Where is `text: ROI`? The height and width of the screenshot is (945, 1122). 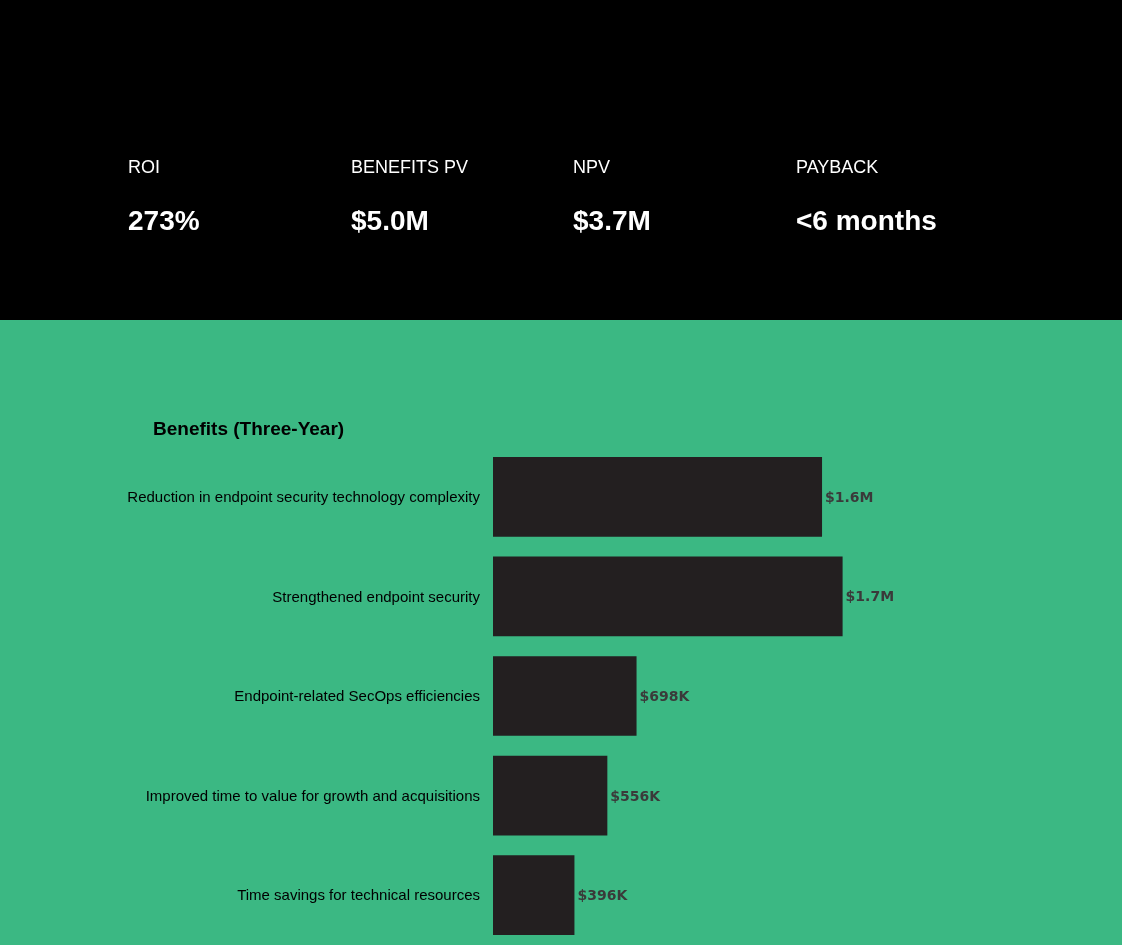
text: ROI is located at coordinates (144, 167).